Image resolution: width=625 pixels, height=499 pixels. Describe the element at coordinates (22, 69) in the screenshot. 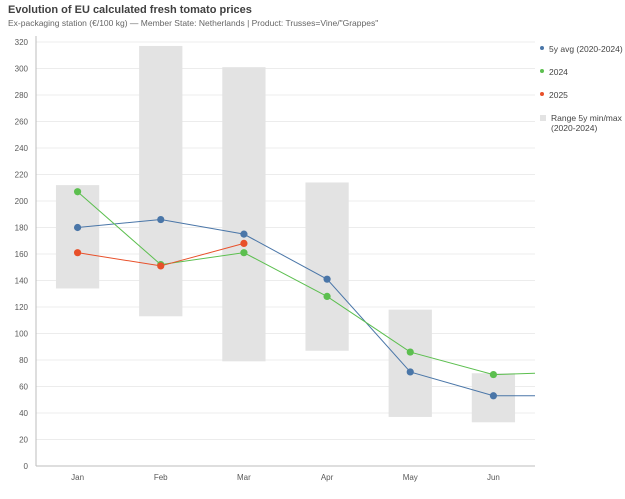

I see `y-tick-label: 300` at that location.